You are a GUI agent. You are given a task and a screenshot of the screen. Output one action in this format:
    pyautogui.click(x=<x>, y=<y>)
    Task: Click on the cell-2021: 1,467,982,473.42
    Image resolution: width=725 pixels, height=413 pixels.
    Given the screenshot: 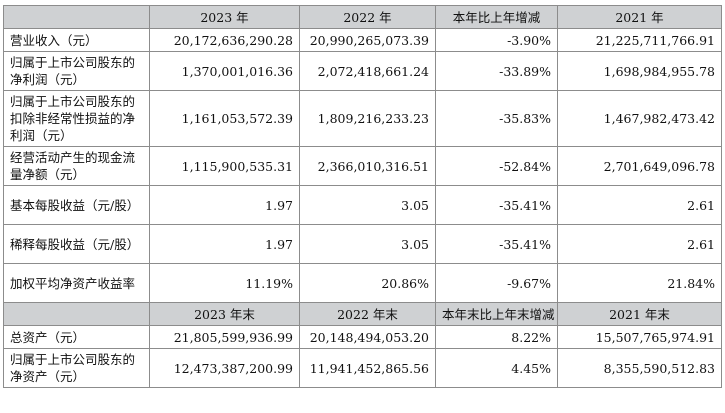 What is the action you would take?
    pyautogui.click(x=639, y=118)
    